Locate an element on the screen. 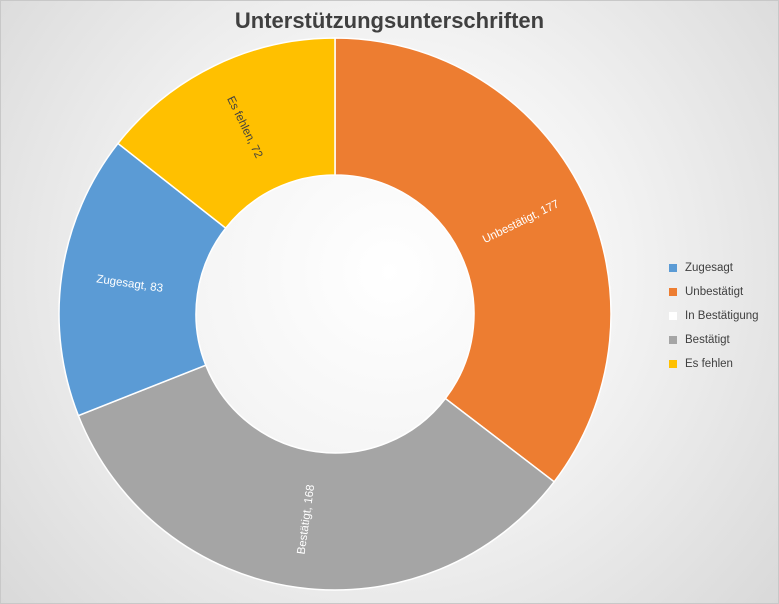 The width and height of the screenshot is (779, 604). legend-item-unbestaetigt: Unbestätigt is located at coordinates (719, 292).